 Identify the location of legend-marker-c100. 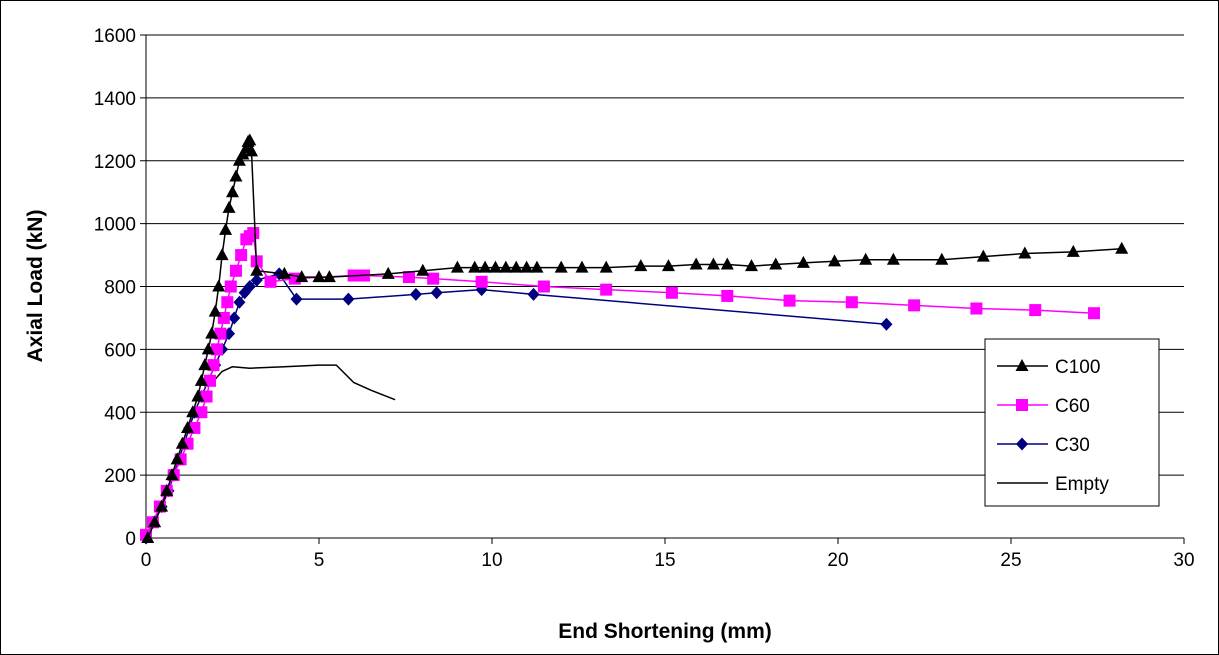
(1022, 365).